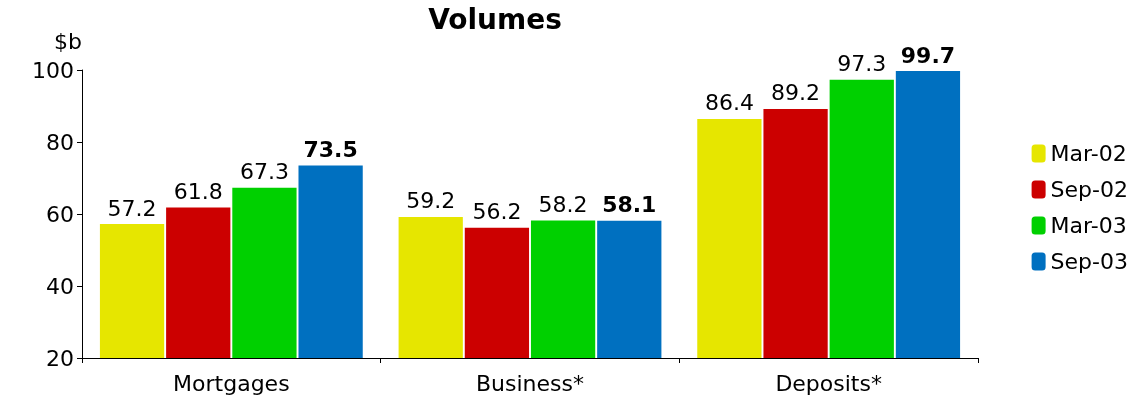 This screenshot has width=1138, height=415. What do you see at coordinates (68, 41) in the screenshot?
I see `y-axis-title: $b` at bounding box center [68, 41].